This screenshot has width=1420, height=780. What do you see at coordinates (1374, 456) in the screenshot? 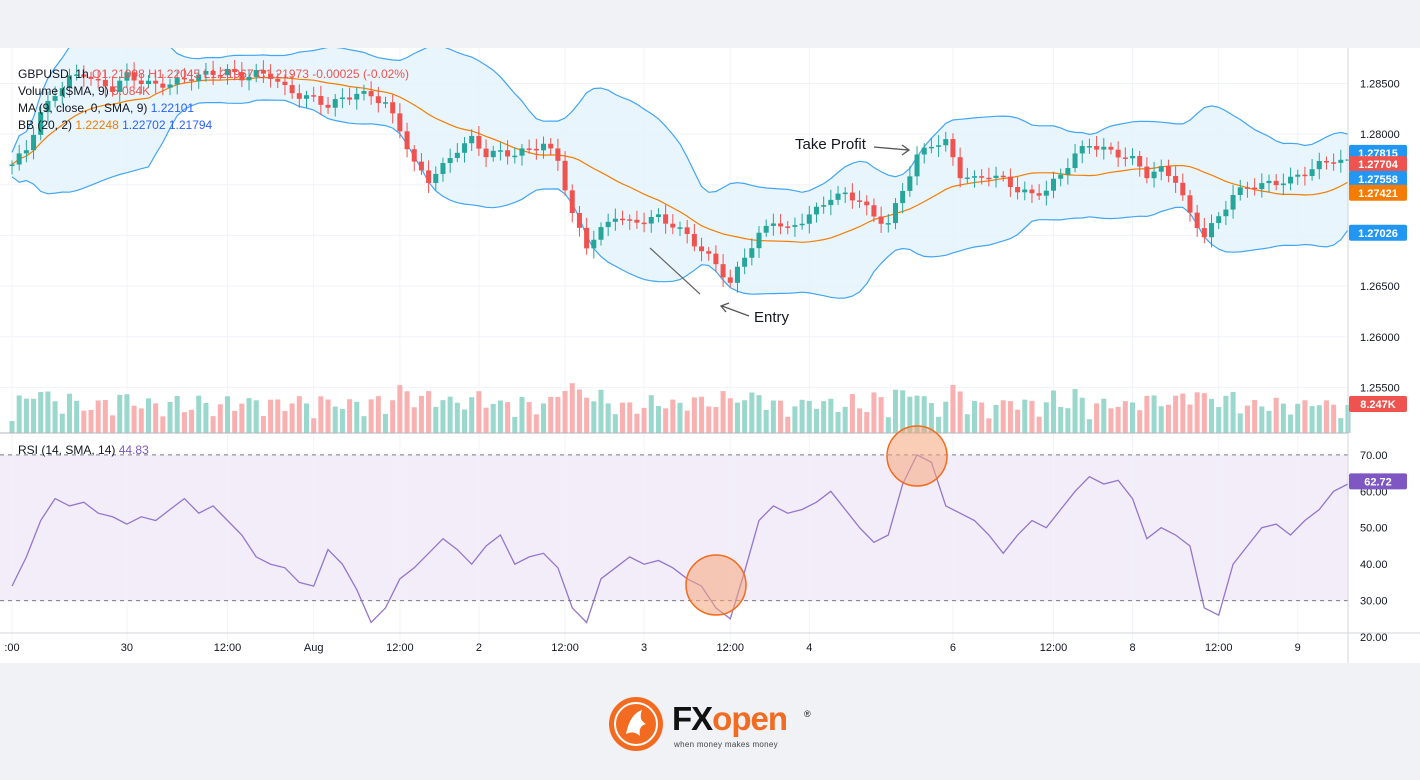
I see `rsi-tick-label: 70.00` at bounding box center [1374, 456].